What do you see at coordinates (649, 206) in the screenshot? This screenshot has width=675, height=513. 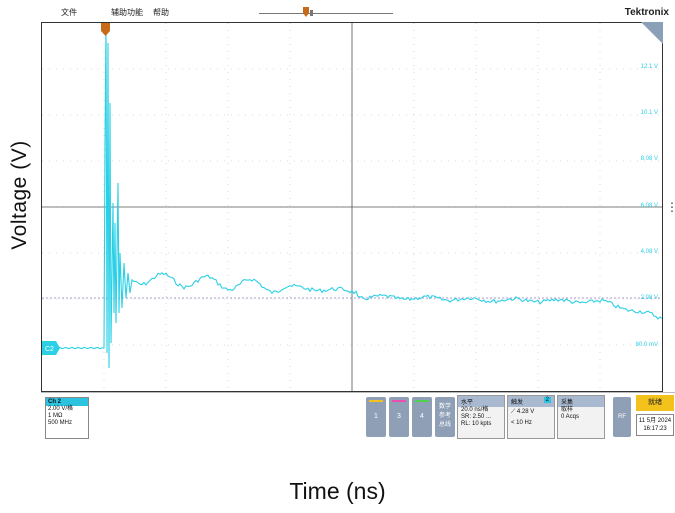 I see `scale-label: 6.08 V` at bounding box center [649, 206].